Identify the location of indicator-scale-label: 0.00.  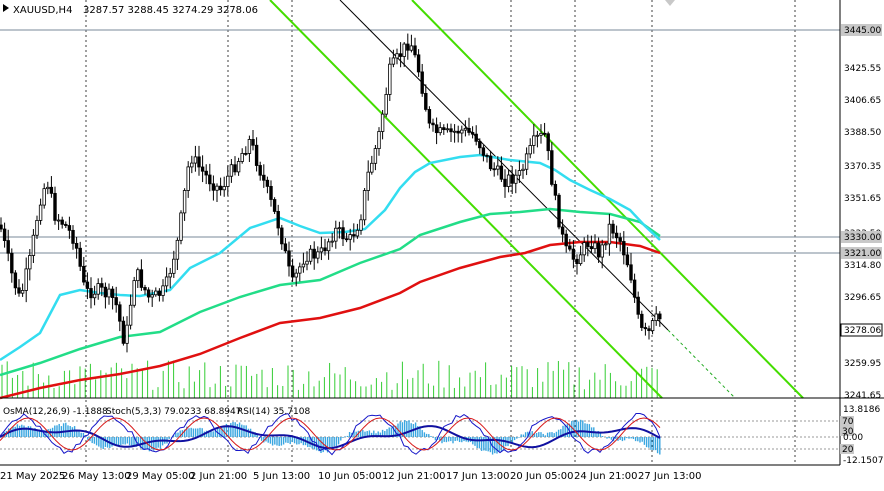
(853, 438).